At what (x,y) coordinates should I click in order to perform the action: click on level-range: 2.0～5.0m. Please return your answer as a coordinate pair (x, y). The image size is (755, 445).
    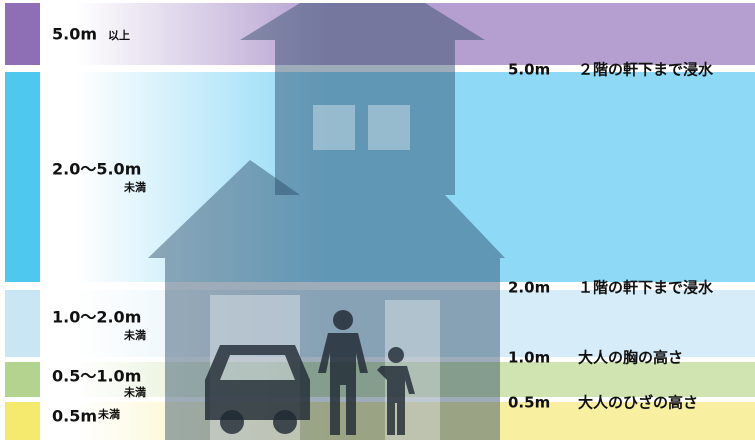
    Looking at the image, I should click on (96, 169).